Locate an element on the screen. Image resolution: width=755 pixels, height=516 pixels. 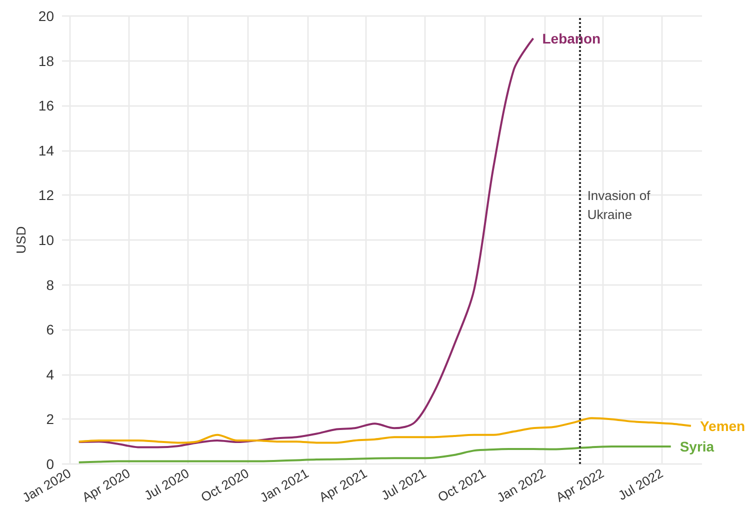
x-tick-label: Jul 2021 is located at coordinates (403, 485).